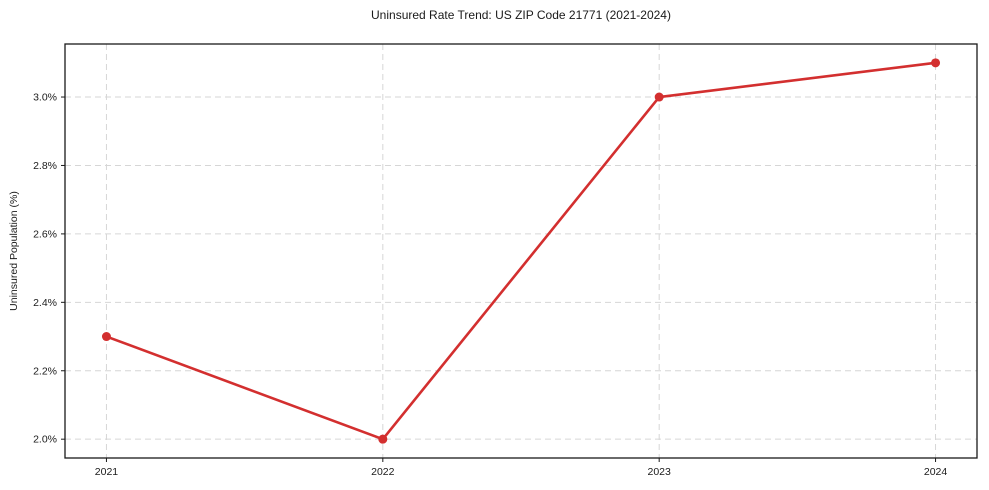 The image size is (989, 490). I want to click on y-tick-label: 2.8%, so click(45, 166).